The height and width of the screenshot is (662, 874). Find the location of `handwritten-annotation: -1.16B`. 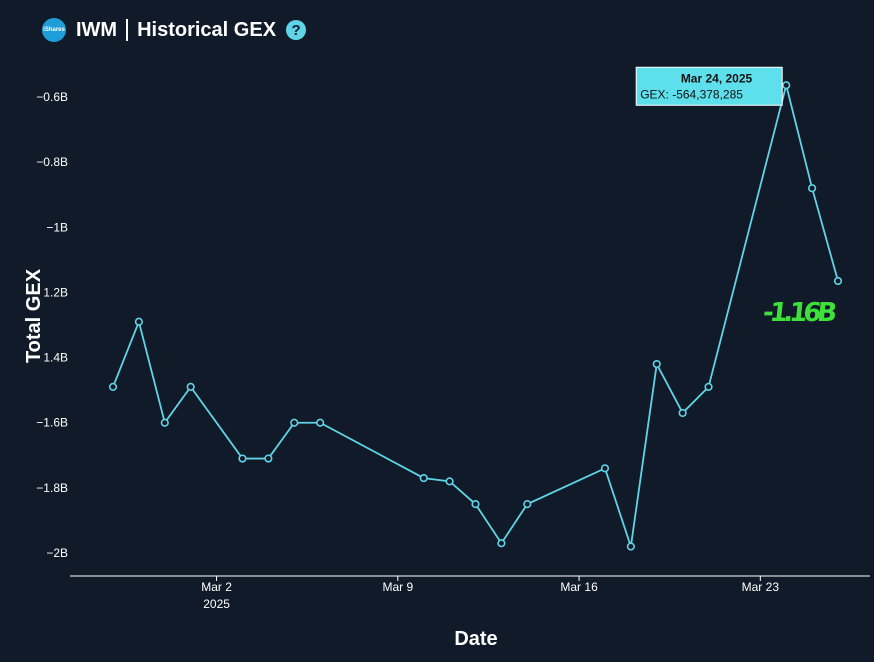

handwritten-annotation: -1.16B is located at coordinates (800, 313).